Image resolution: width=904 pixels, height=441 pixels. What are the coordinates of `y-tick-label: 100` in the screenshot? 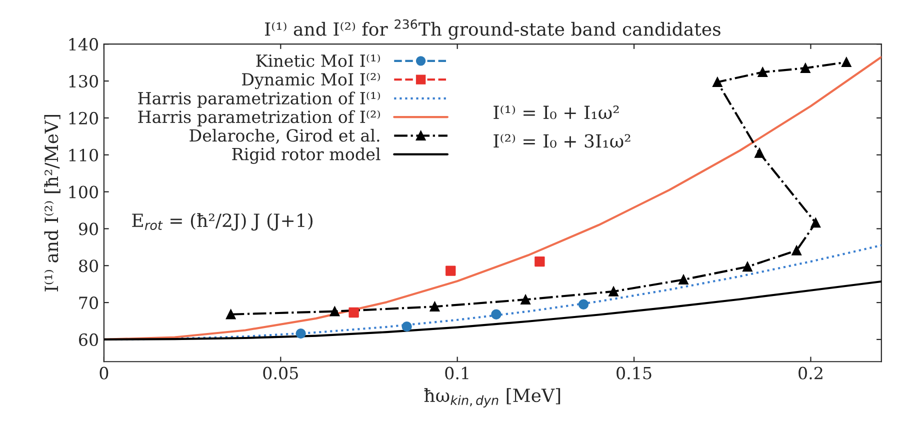 It's located at (83, 192).